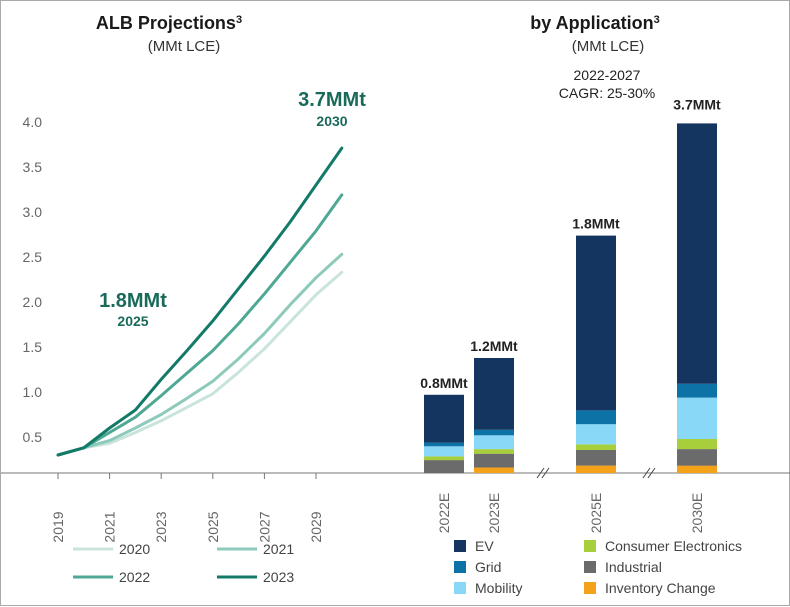 This screenshot has height=607, width=790. Describe the element at coordinates (169, 23) in the screenshot. I see `left-title: ALB Projections3` at that location.